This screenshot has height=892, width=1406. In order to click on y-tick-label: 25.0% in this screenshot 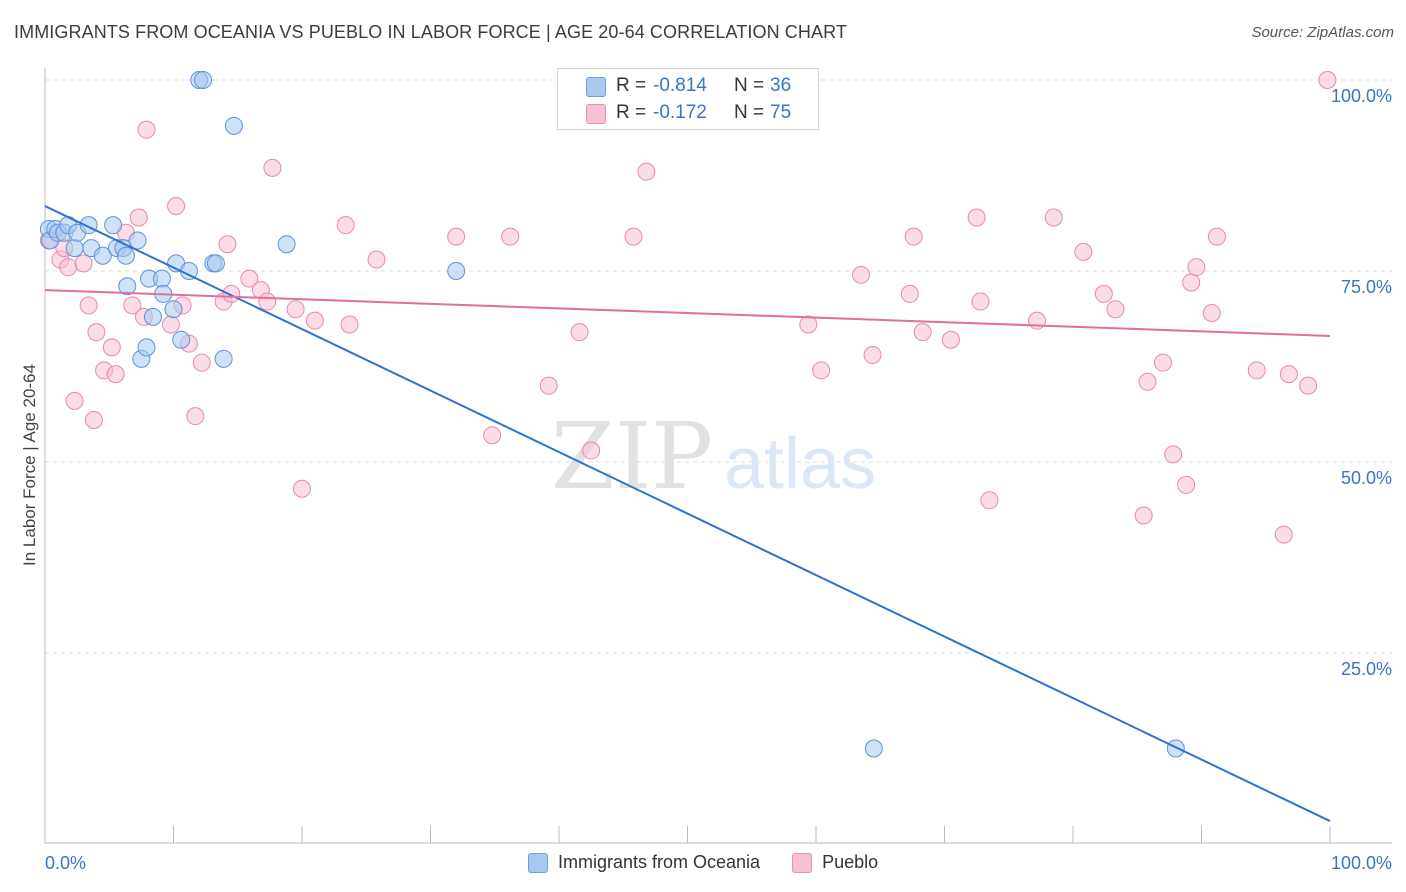, I will do `click(1366, 669)`.